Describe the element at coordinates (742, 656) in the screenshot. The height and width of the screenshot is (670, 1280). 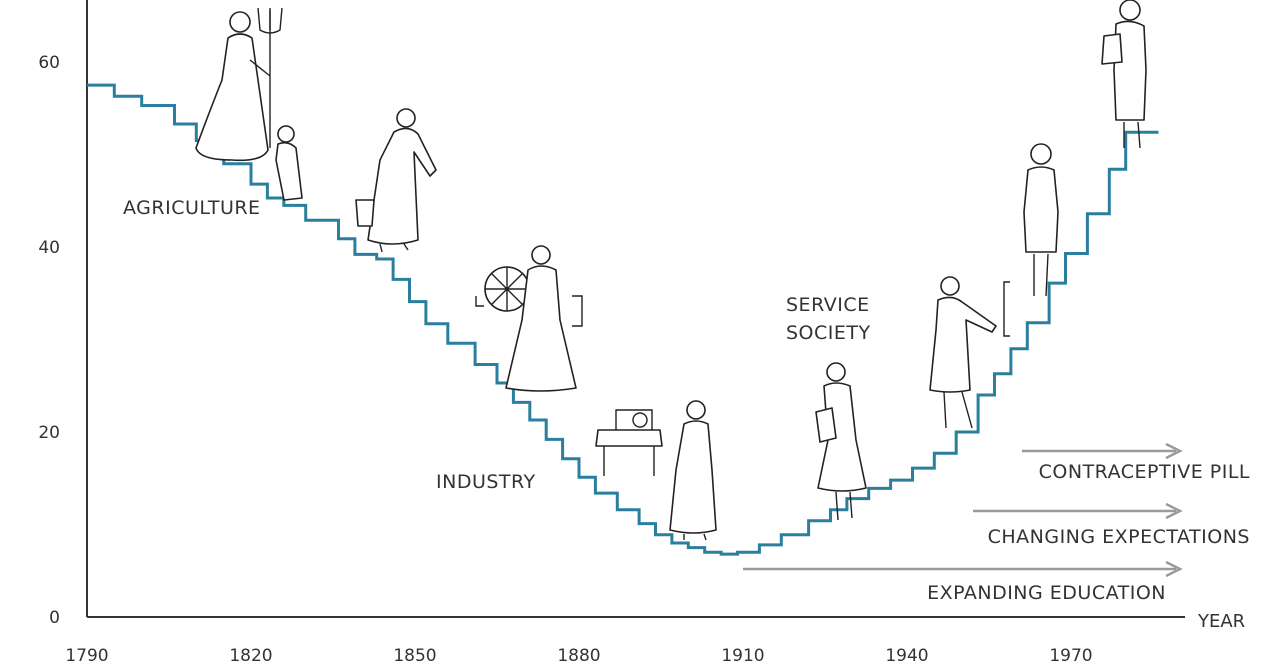
I see `x-tick-label: 1910` at that location.